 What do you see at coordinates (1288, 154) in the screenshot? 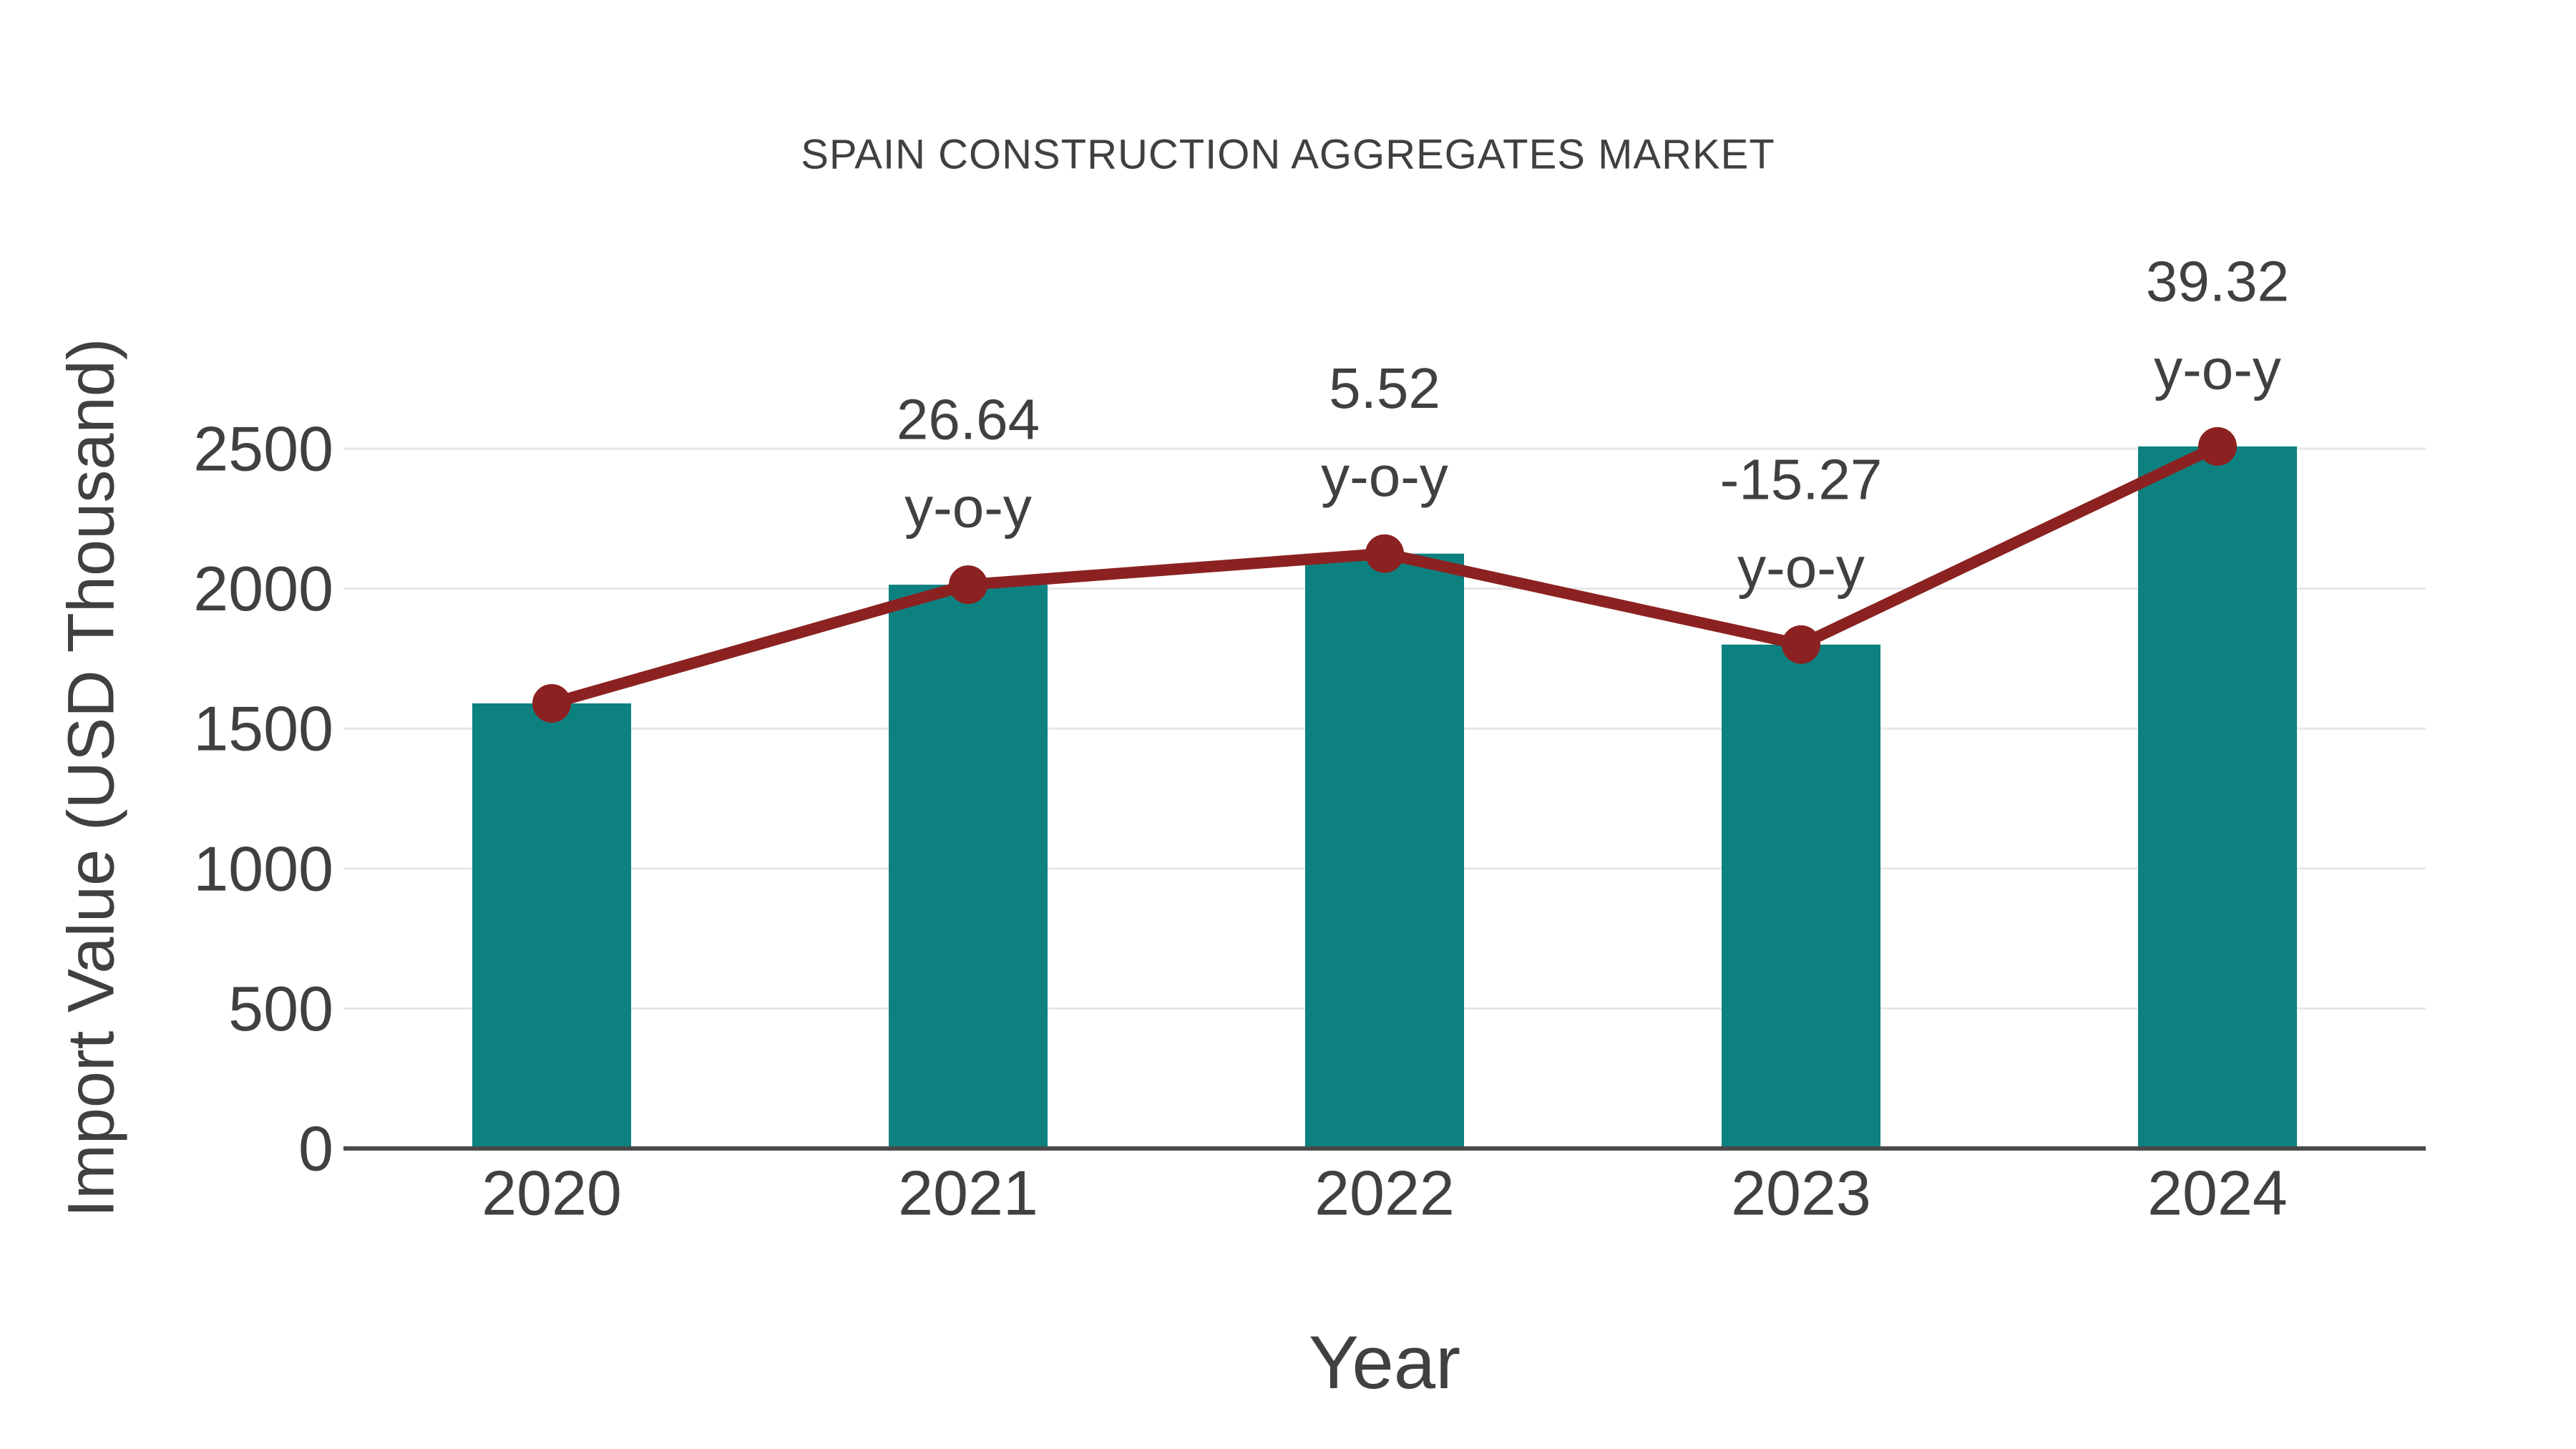
I see `chart-title: SPAIN CONSTRUCTION AGGREGATES MARKET` at bounding box center [1288, 154].